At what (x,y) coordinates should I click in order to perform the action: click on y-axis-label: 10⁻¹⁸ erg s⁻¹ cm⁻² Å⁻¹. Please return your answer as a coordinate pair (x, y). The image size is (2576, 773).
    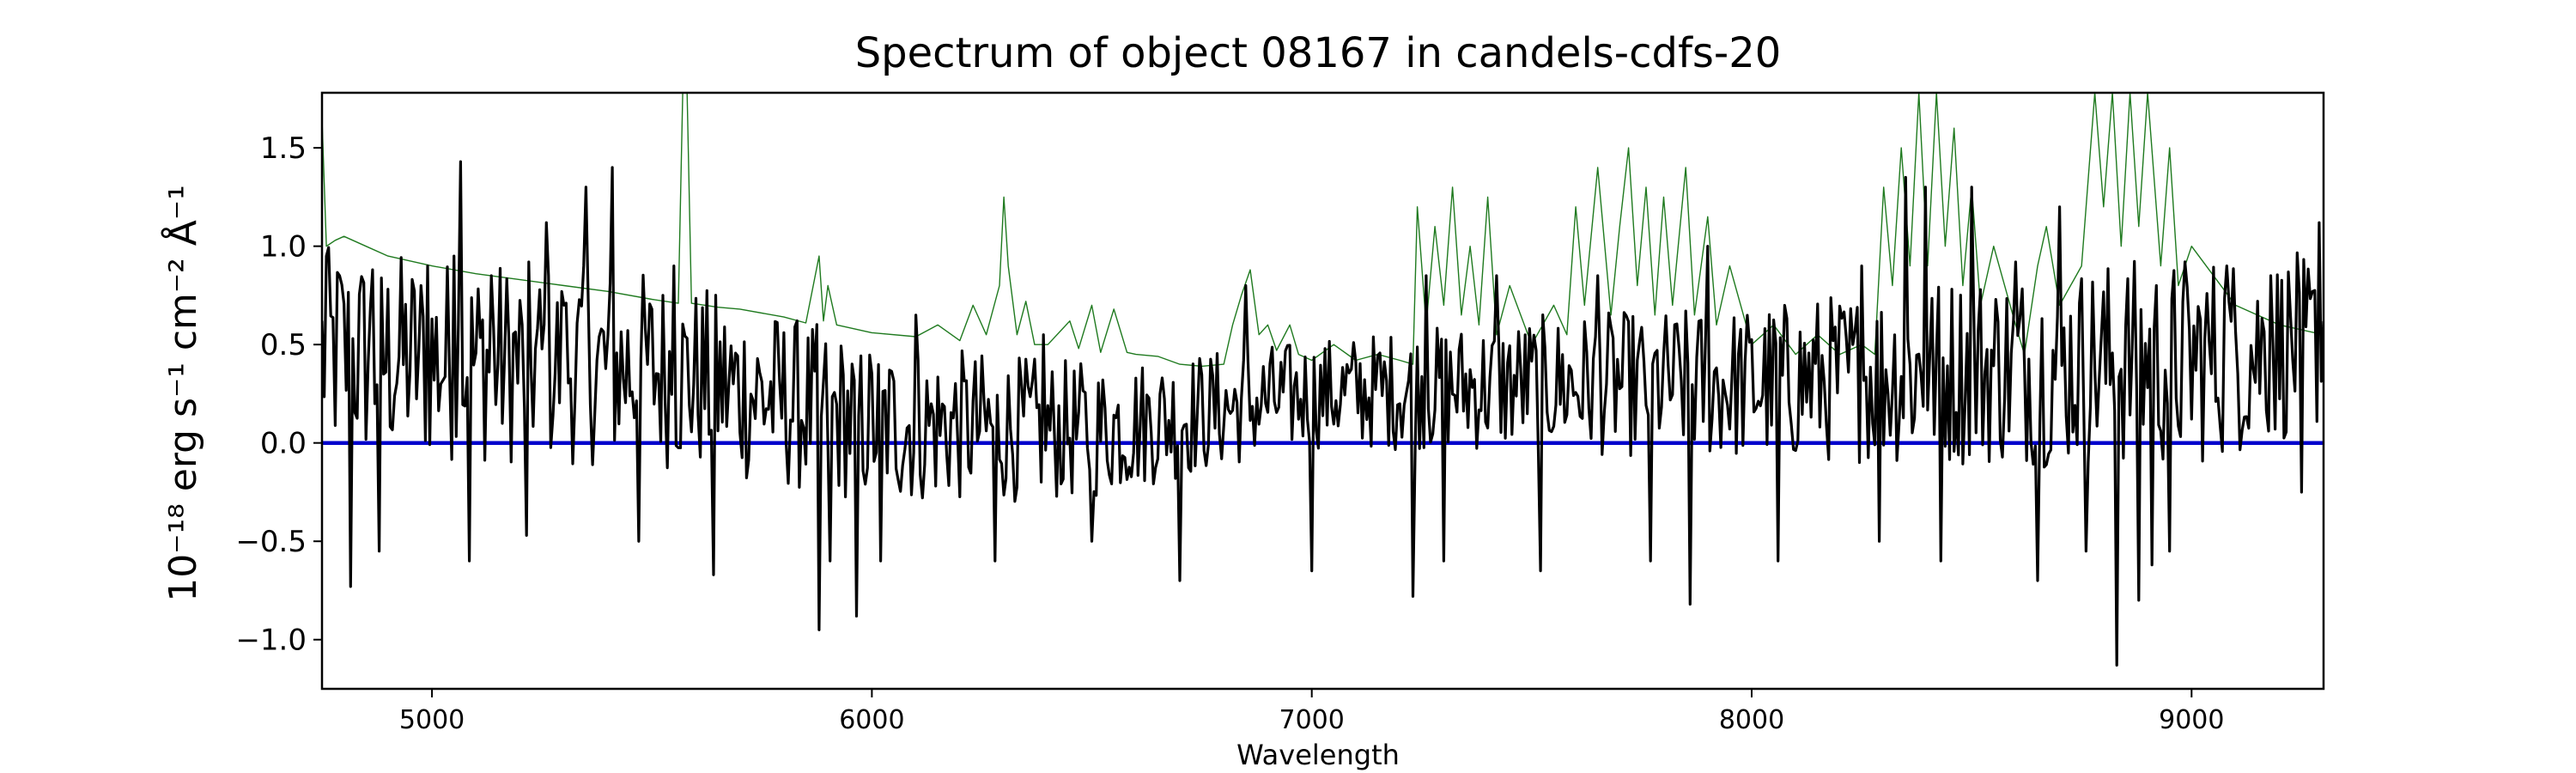
    Looking at the image, I should click on (182, 393).